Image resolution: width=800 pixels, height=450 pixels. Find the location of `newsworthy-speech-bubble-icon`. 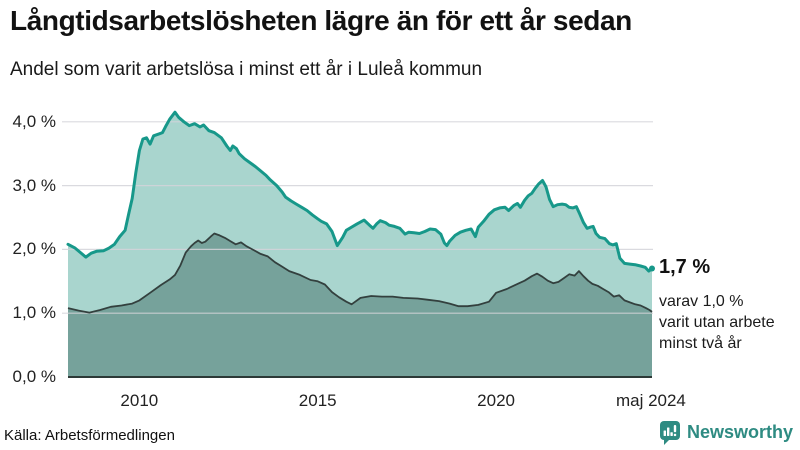

newsworthy-speech-bubble-icon is located at coordinates (669, 433).